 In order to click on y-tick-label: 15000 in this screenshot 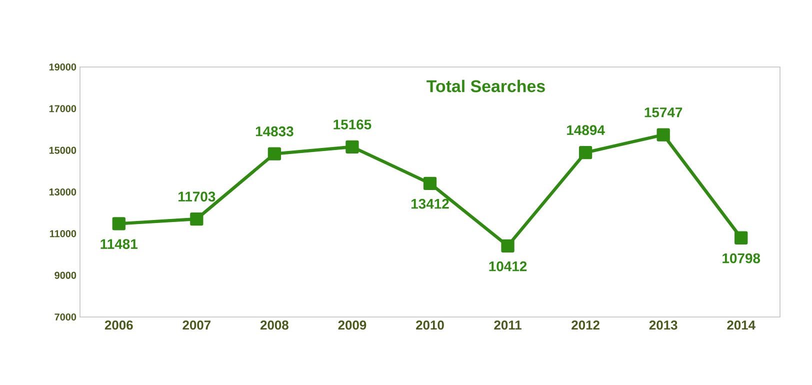, I will do `click(62, 150)`.